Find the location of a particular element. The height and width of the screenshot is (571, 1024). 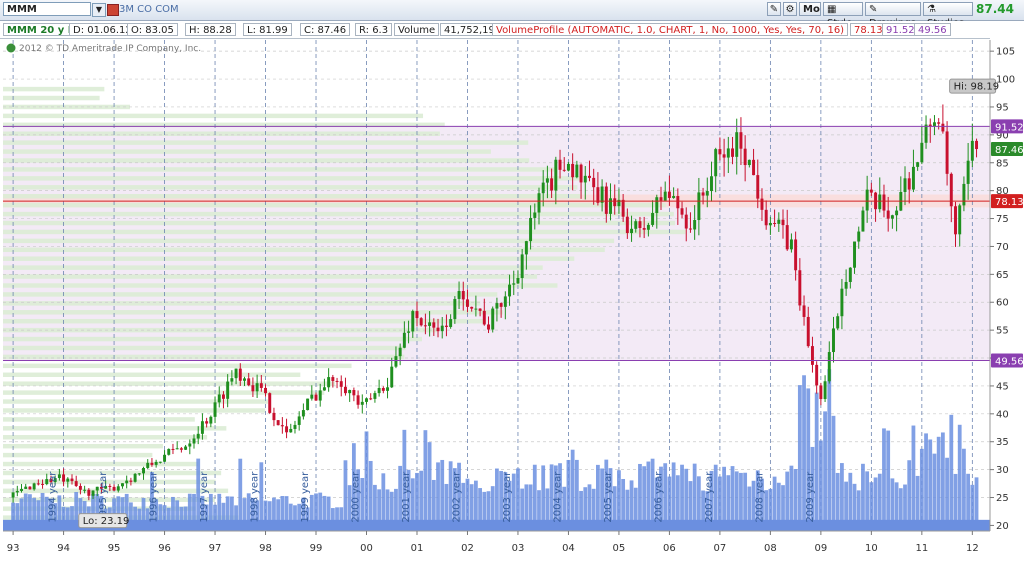

hi-label-text: Hi: 98.19 is located at coordinates (976, 87).